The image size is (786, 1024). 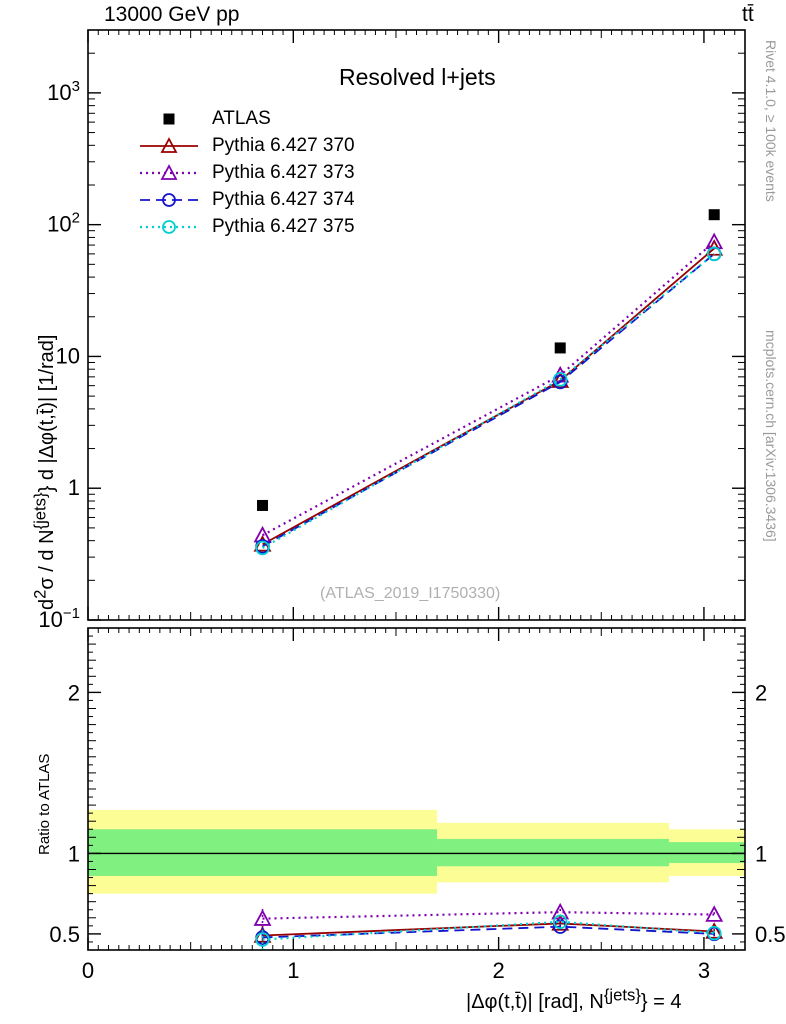 What do you see at coordinates (283, 145) in the screenshot?
I see `legend-label: Pythia 6.427 370` at bounding box center [283, 145].